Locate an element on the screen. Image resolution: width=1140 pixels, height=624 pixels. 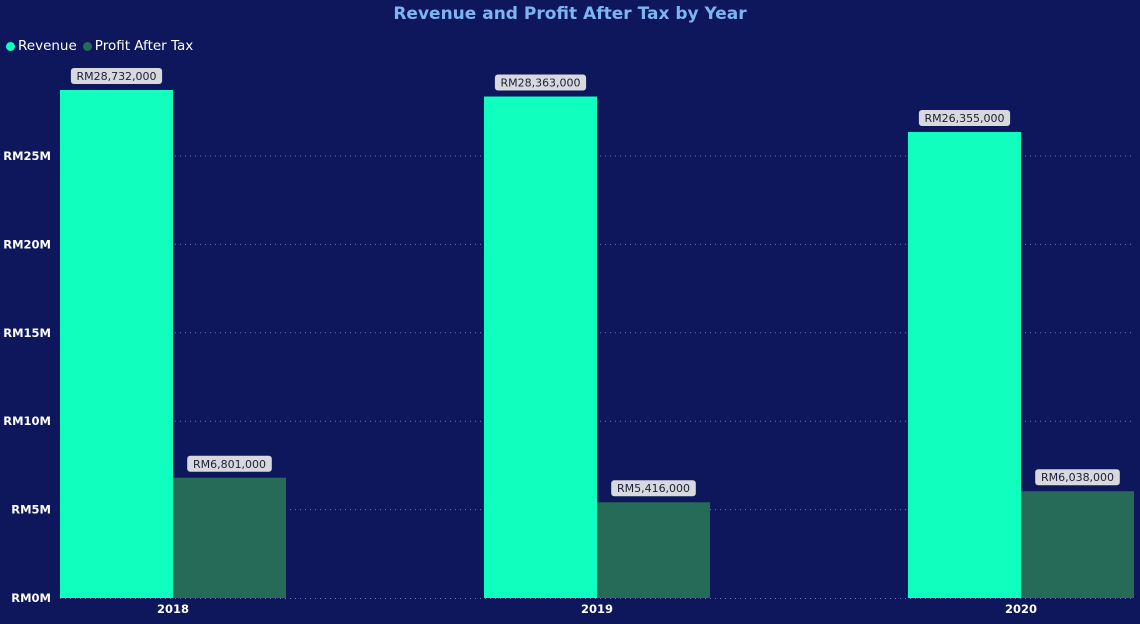
chart-legend: Revenue Profit After Tax is located at coordinates (102, 46).